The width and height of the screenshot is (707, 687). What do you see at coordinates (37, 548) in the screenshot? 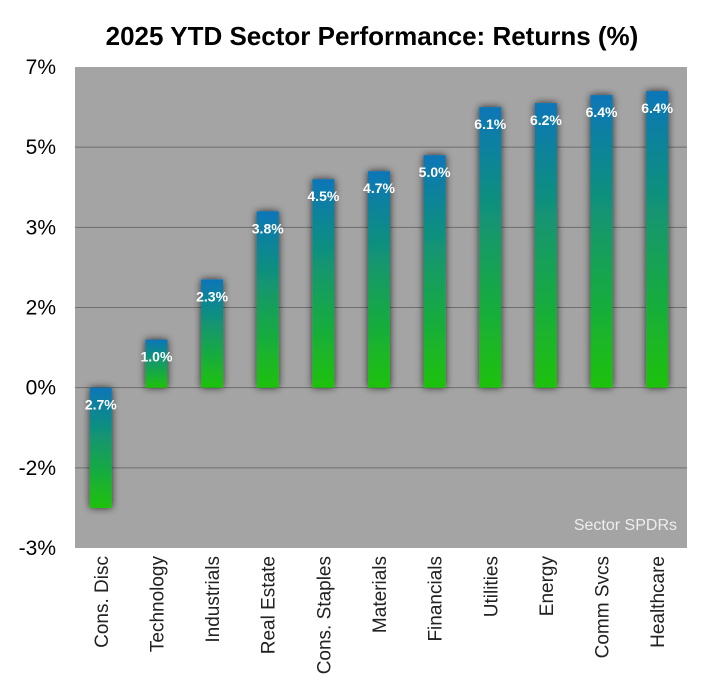
I see `y-tick-label: -3%` at bounding box center [37, 548].